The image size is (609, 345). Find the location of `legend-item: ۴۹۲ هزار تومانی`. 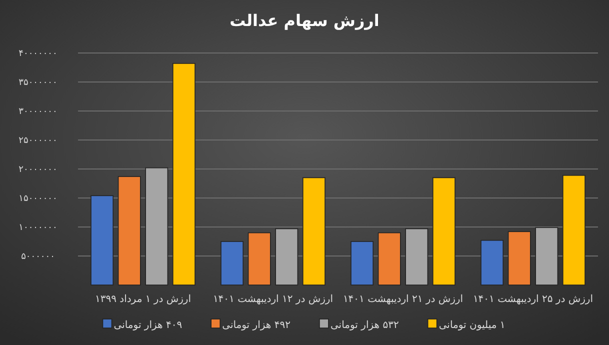

legend-item: ۴۹۲ هزار تومانی is located at coordinates (250, 324).